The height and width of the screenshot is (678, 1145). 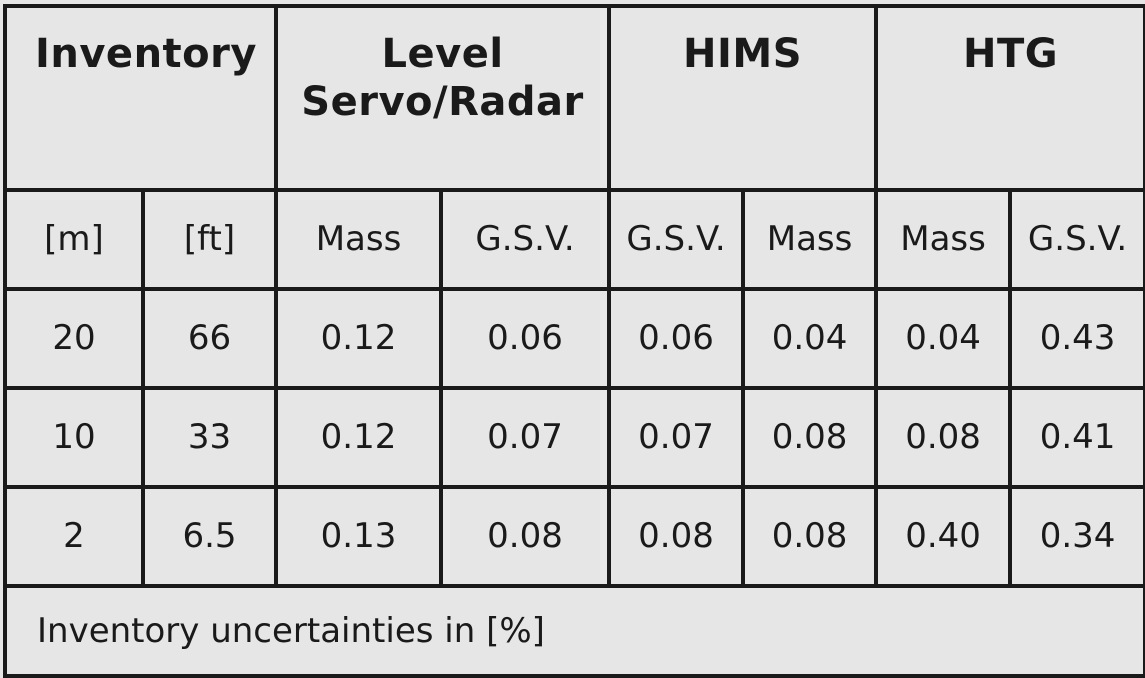 I want to click on hims-group-header: HIMS, so click(x=743, y=98).